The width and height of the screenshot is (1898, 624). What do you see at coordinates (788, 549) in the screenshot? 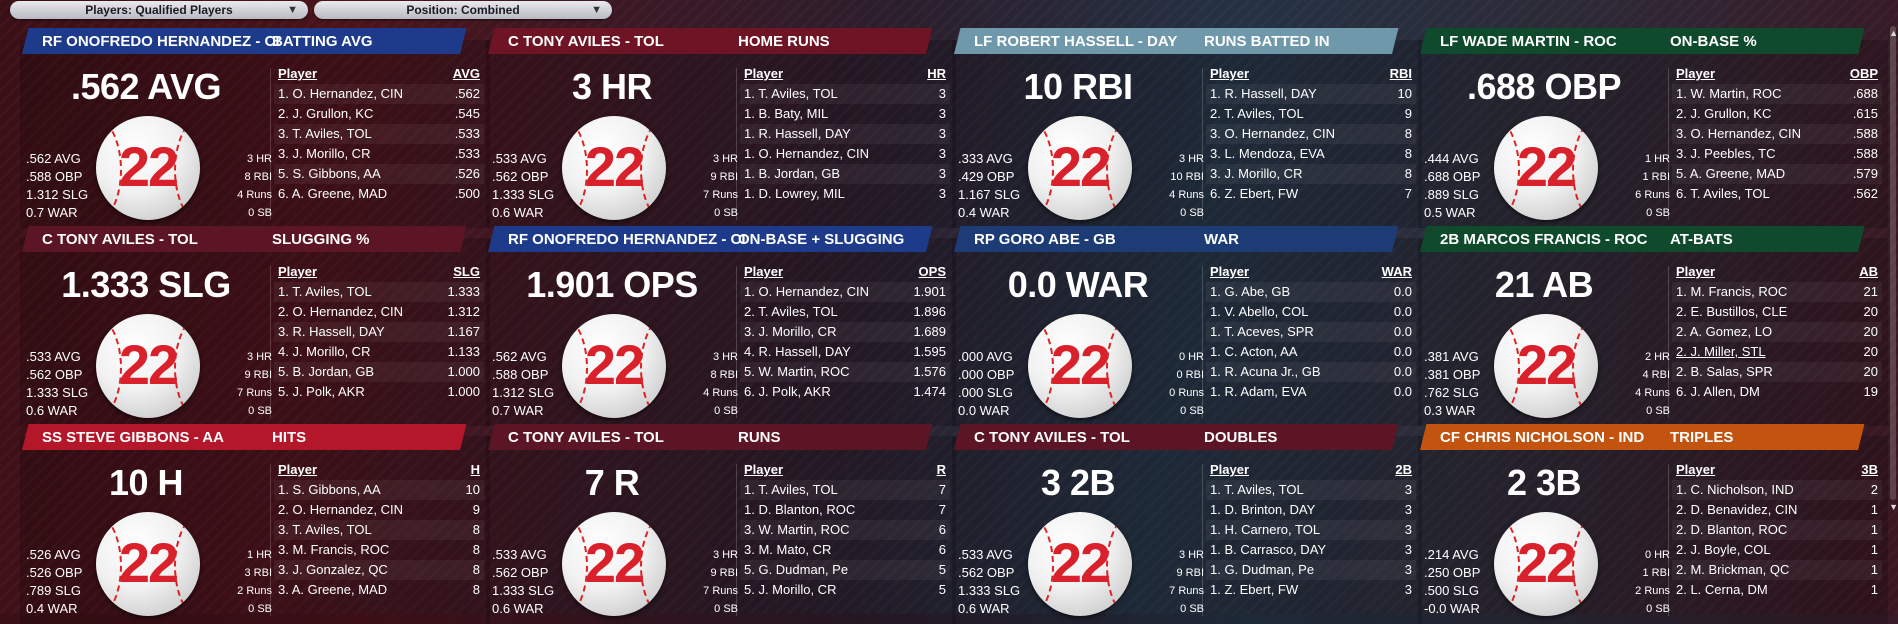
I see `player-name: 3. M. Mato, CR` at bounding box center [788, 549].